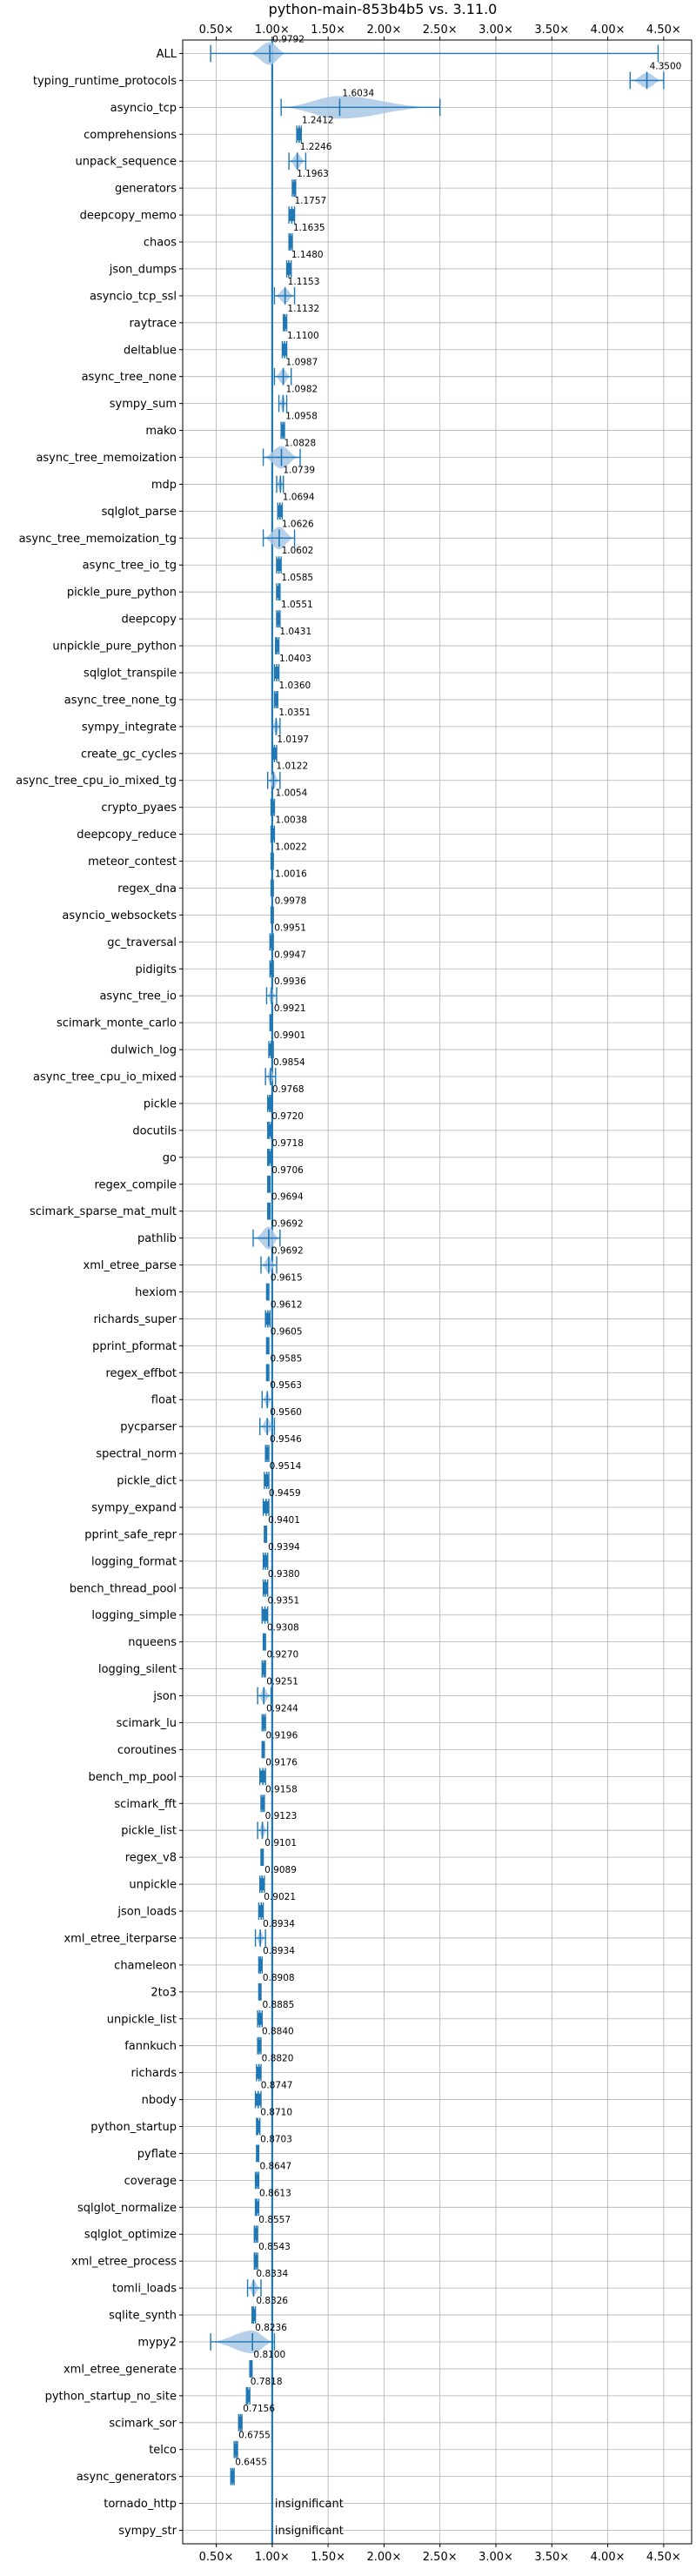 The height and width of the screenshot is (2576, 696). I want to click on value-label: 0.7156, so click(259, 2409).